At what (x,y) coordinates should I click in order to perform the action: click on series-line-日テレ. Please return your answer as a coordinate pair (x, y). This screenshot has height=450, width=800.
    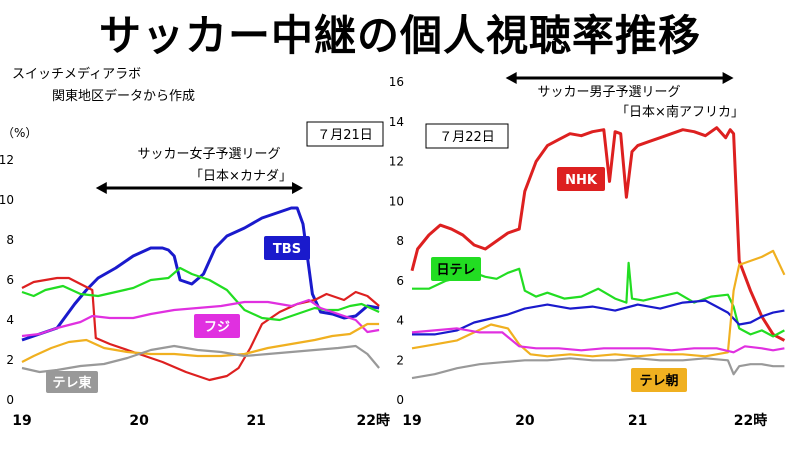
    Looking at the image, I should click on (598, 299).